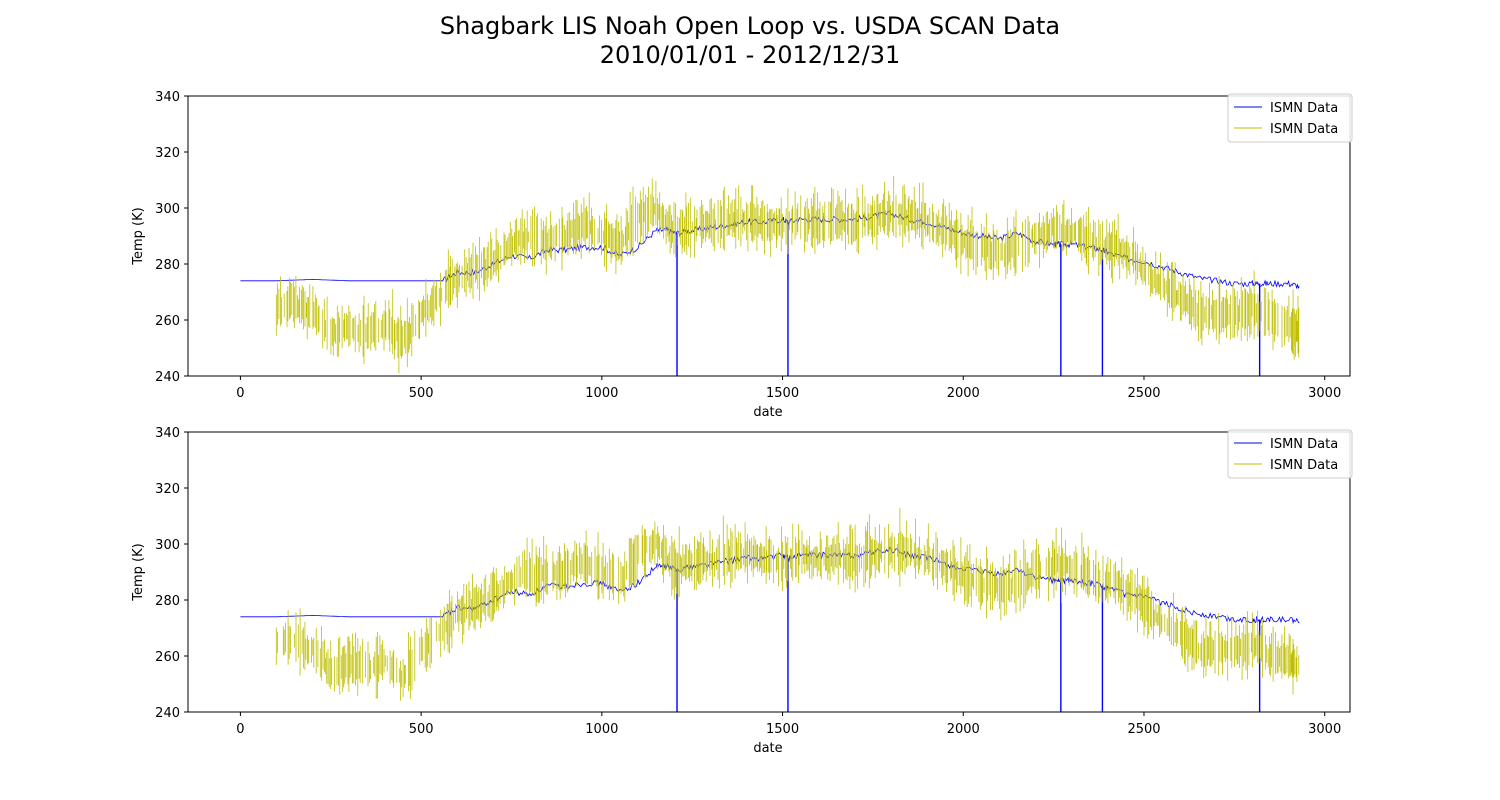 This screenshot has height=800, width=1500. I want to click on series-line, so click(770, 249).